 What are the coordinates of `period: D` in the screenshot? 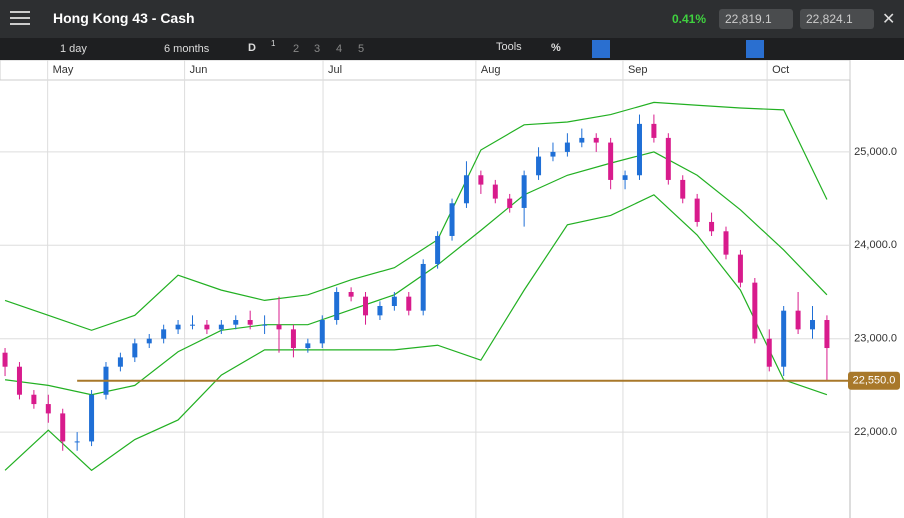 It's located at (252, 48).